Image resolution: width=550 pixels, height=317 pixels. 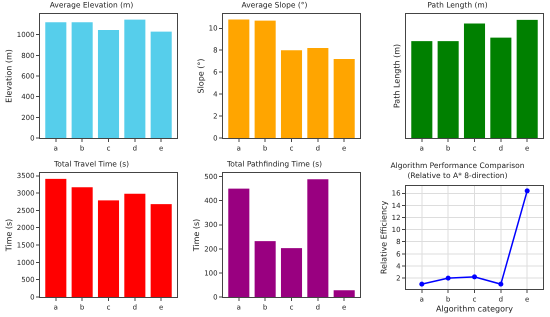 What do you see at coordinates (201, 76) in the screenshot?
I see `y-axis-title: Slope (°)` at bounding box center [201, 76].